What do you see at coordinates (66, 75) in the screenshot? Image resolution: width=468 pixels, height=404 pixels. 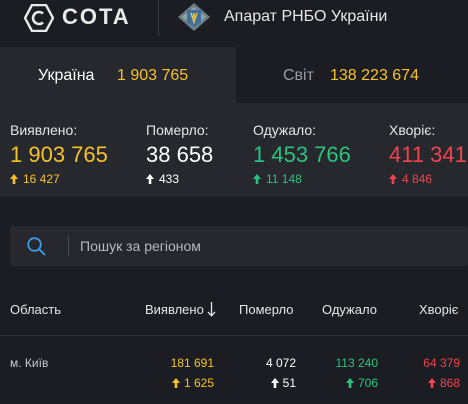 I see `tab-ukraine-label: Україна` at bounding box center [66, 75].